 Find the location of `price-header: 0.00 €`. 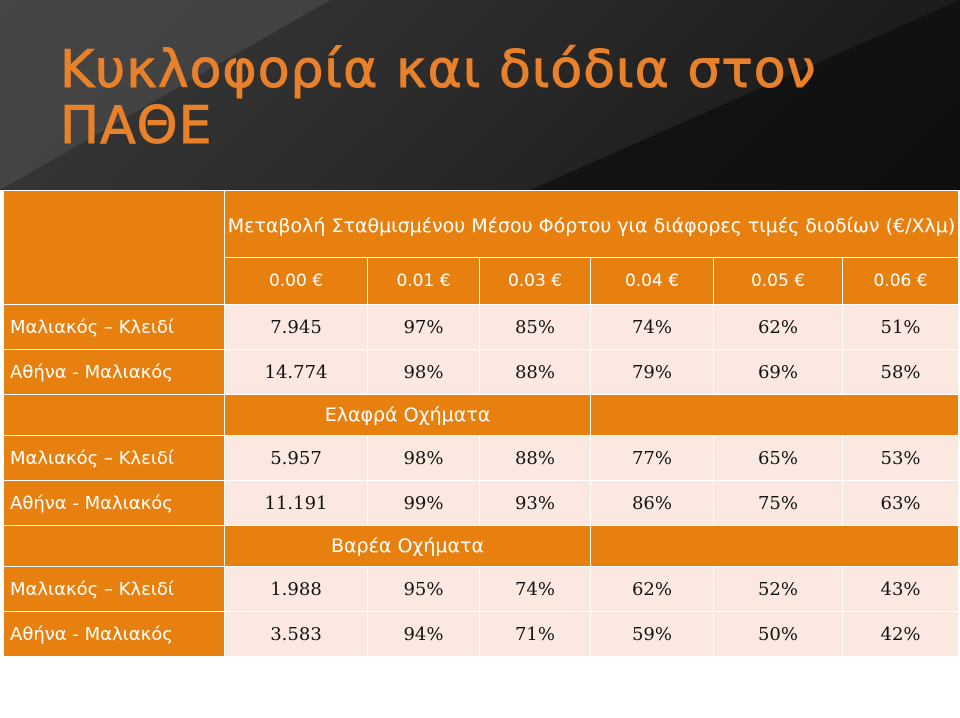

price-header: 0.00 € is located at coordinates (296, 281).